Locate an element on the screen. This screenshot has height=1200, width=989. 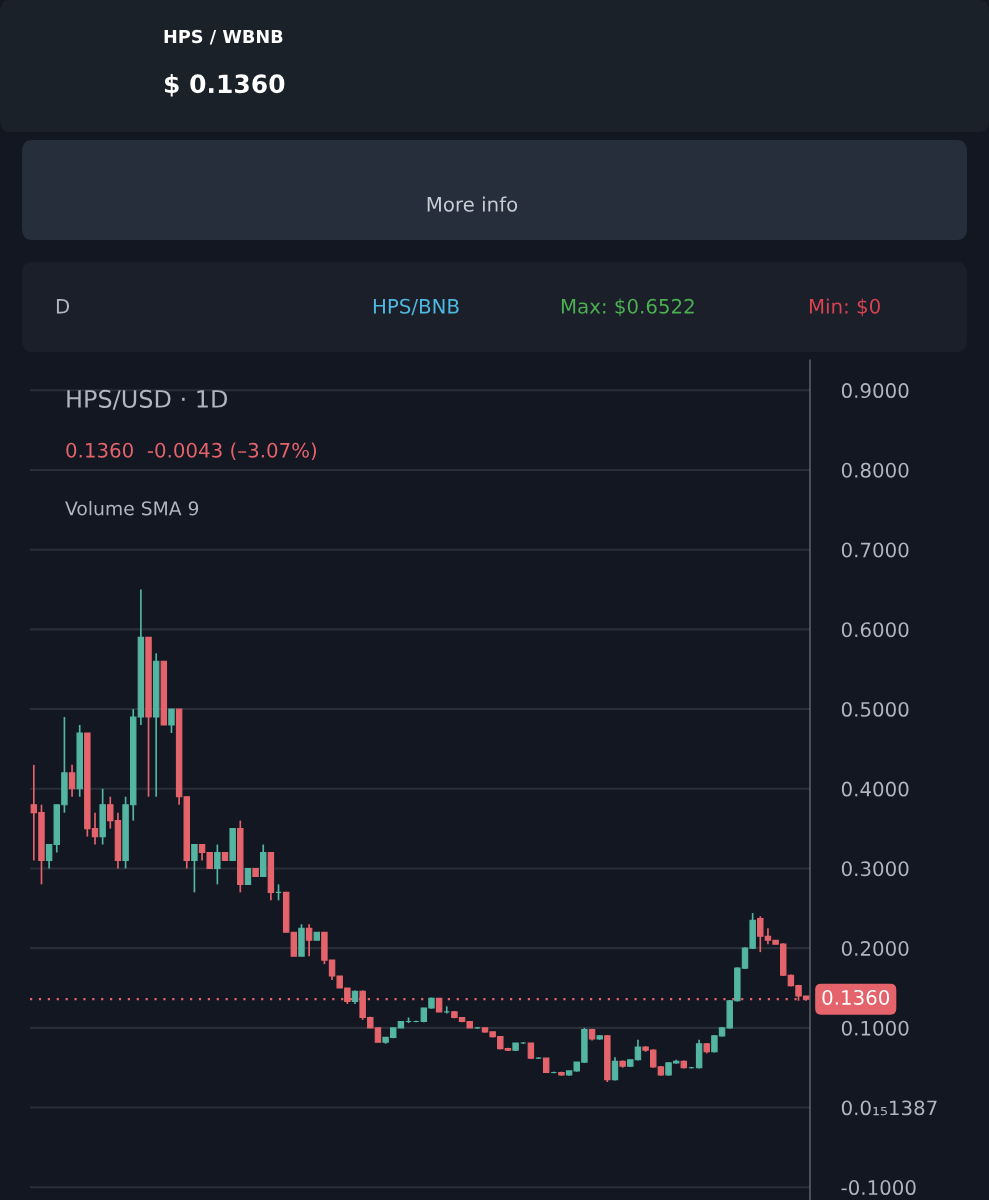
text: HPS/BNB is located at coordinates (416, 307).